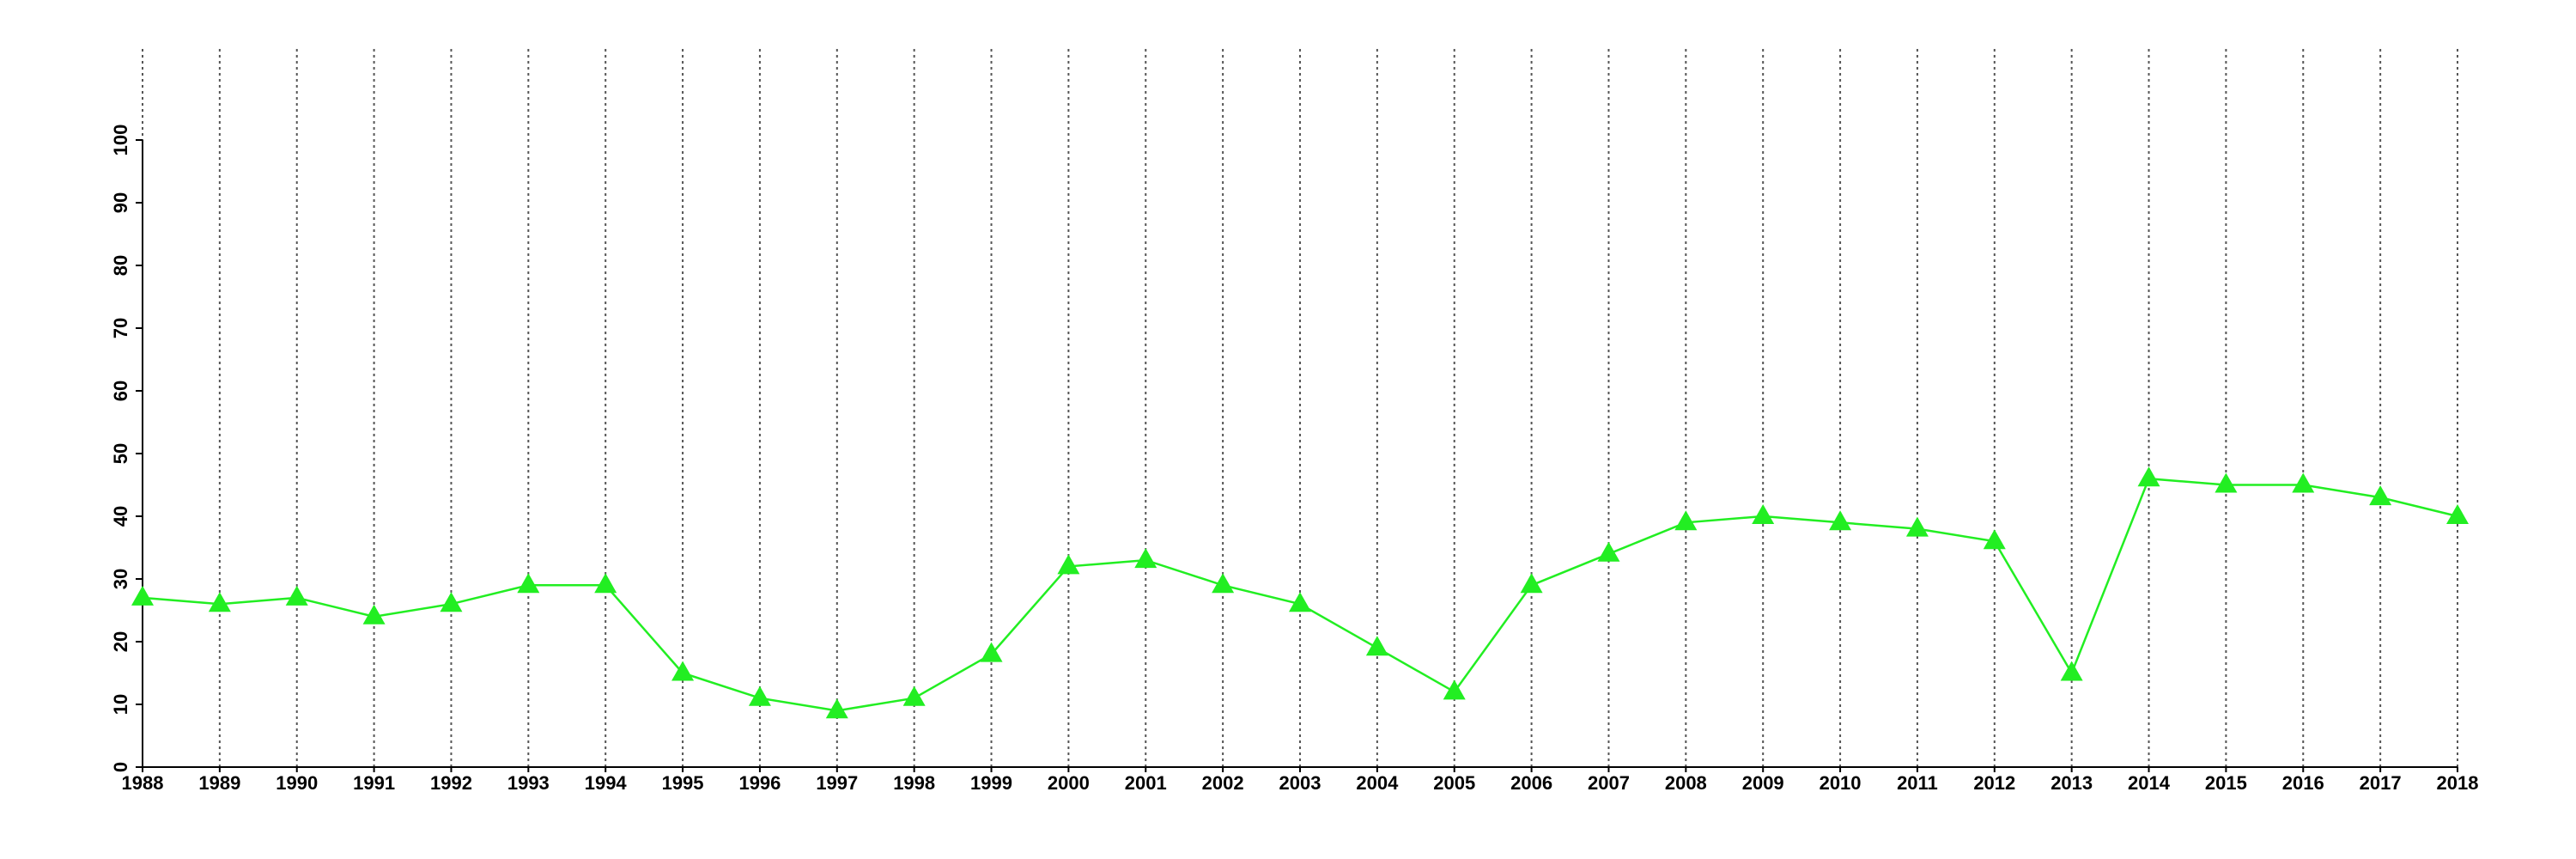 This screenshot has width=2576, height=859. I want to click on x-tick-label: 2010, so click(1841, 783).